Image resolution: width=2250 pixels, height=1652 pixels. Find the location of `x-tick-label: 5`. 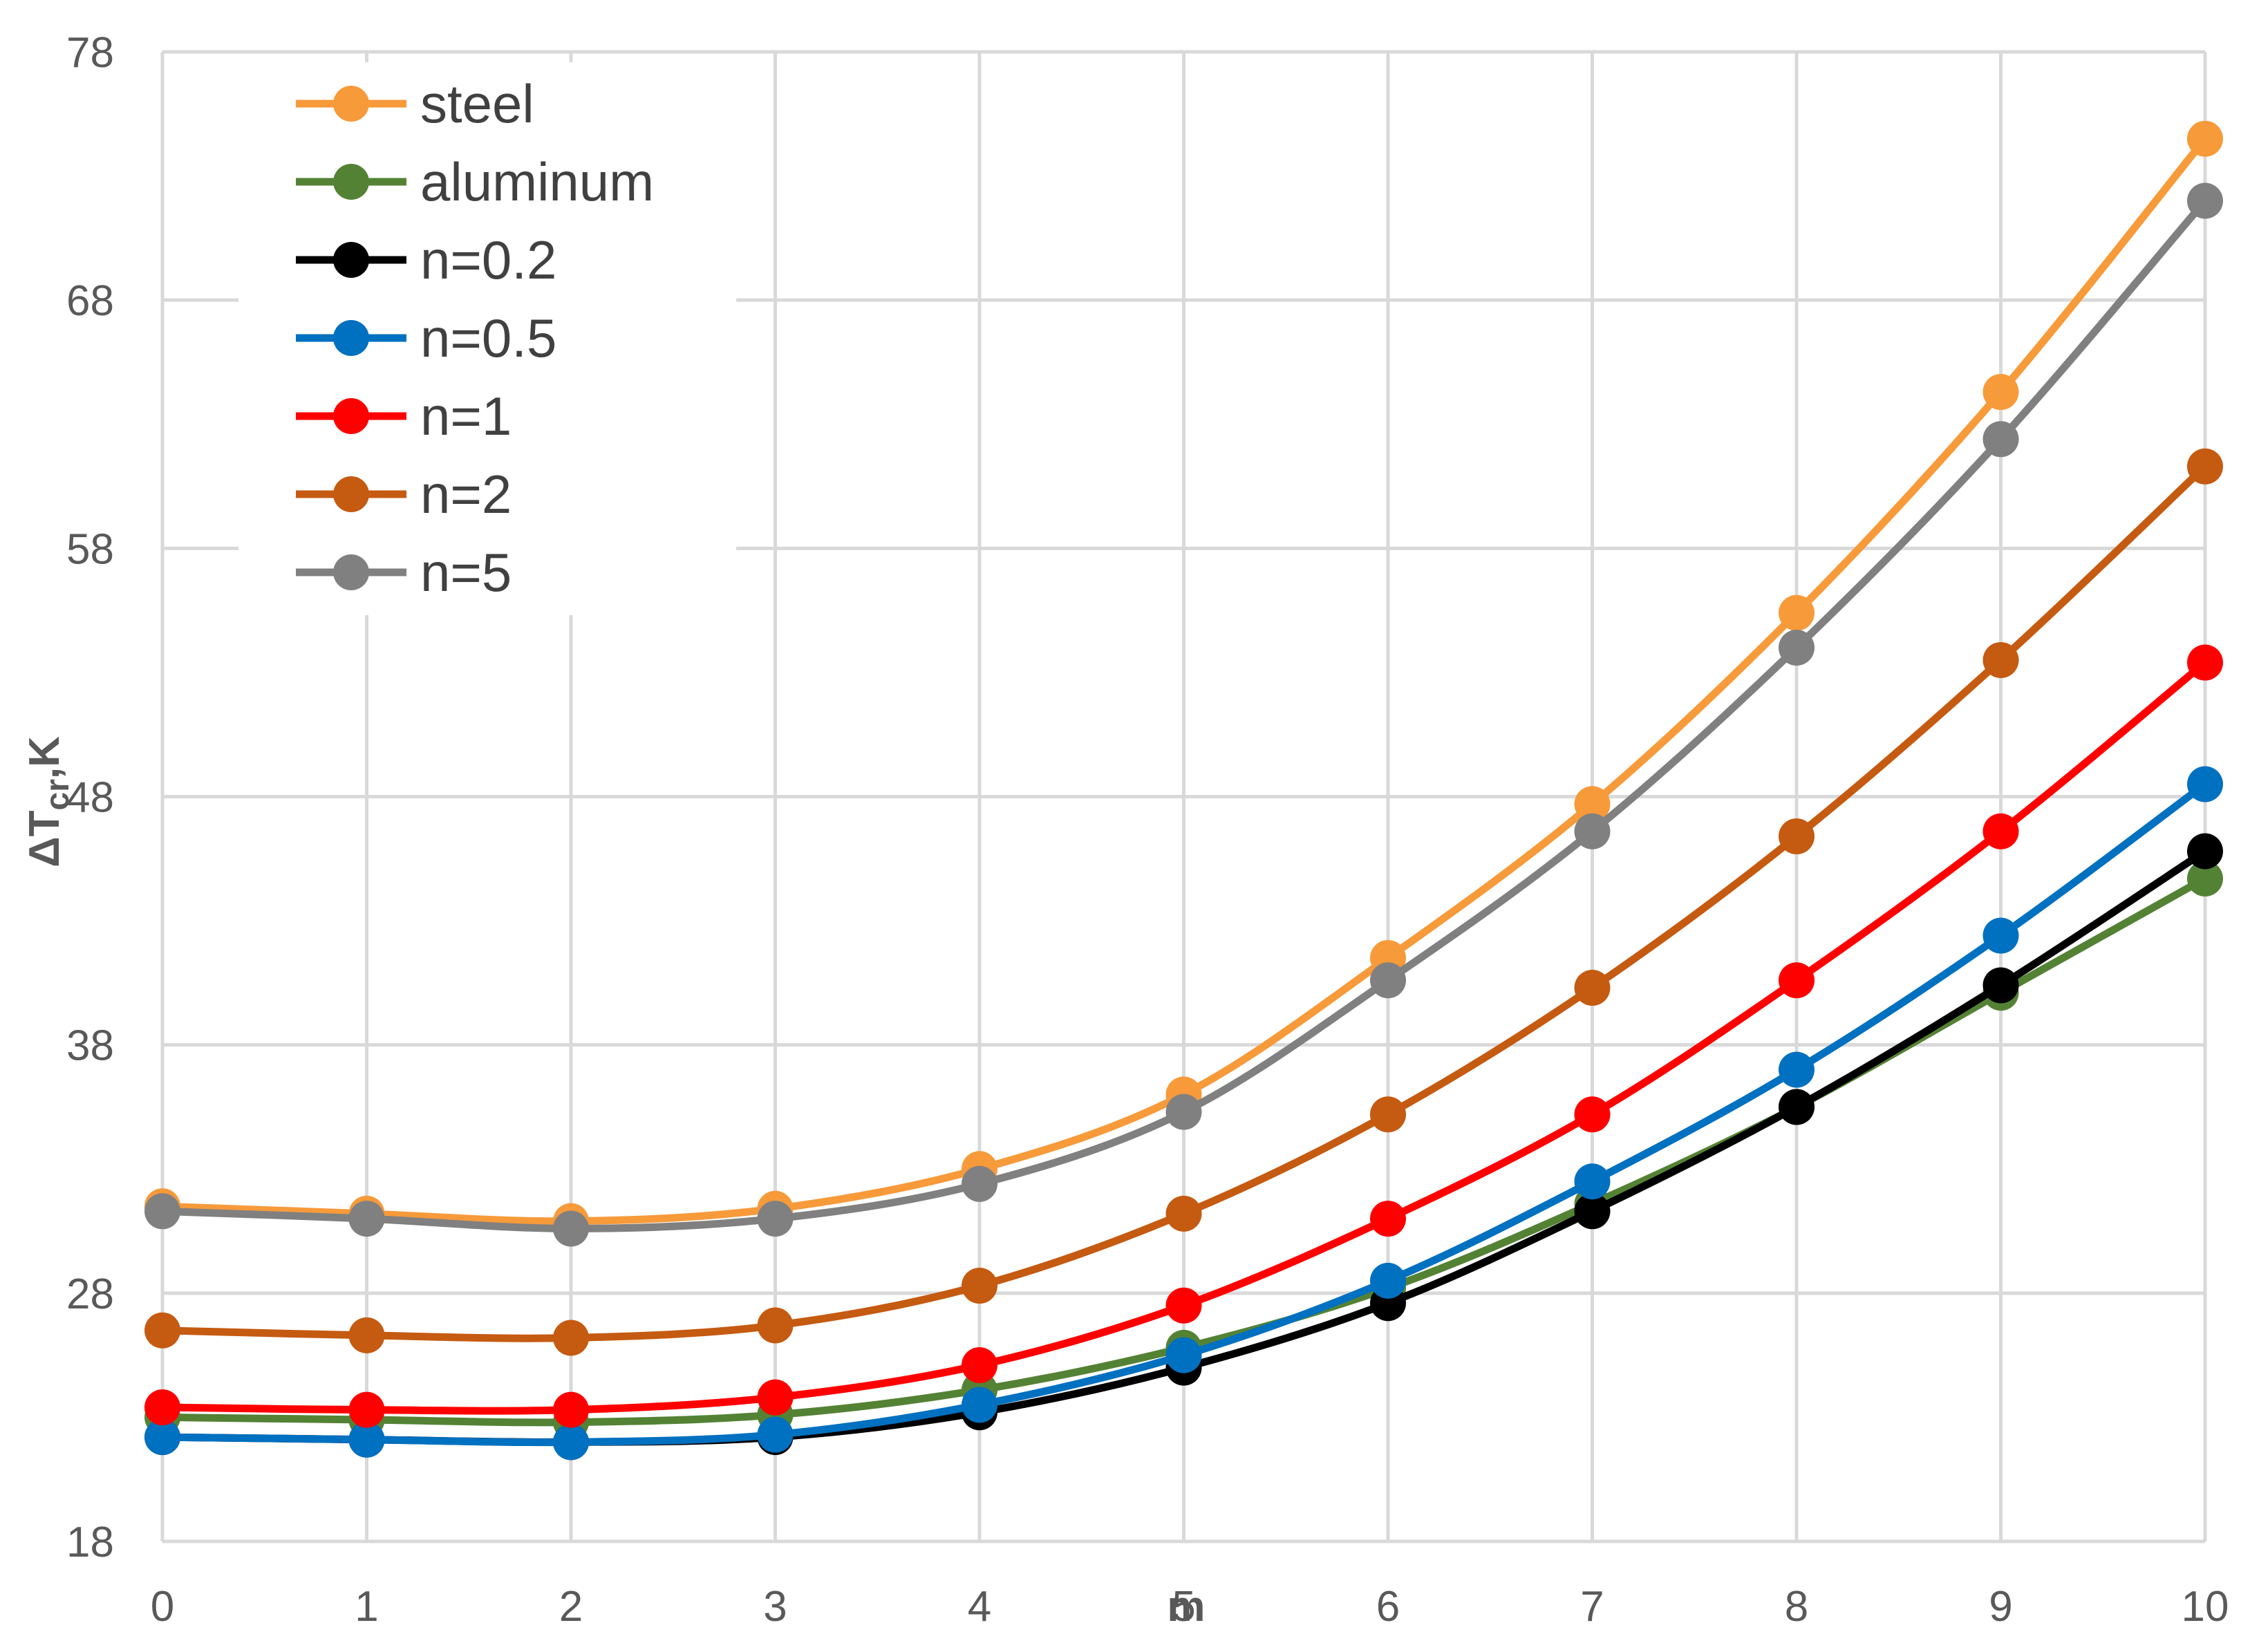

x-tick-label: 5 is located at coordinates (1183, 1607).